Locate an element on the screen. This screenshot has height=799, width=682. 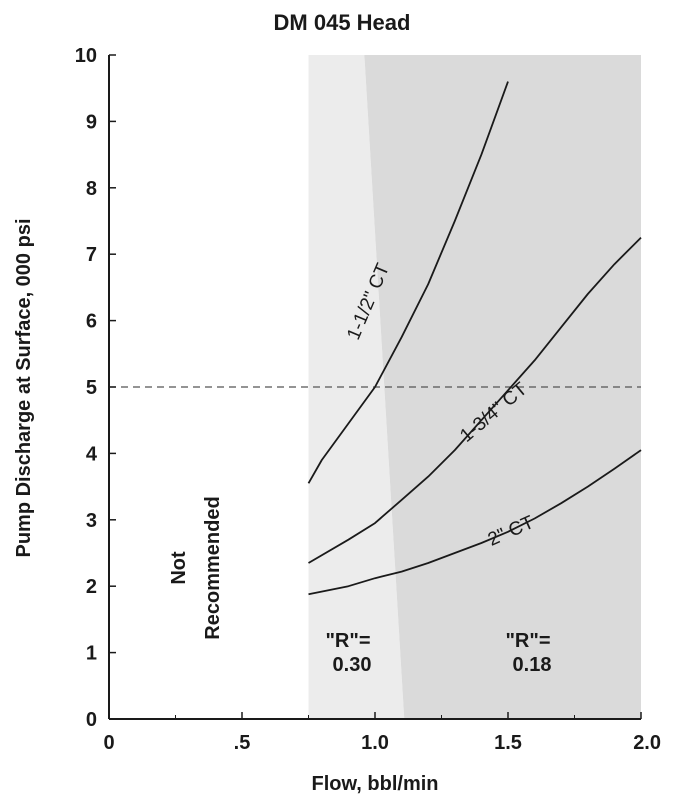
r-value-line-2-2: 0.18 is located at coordinates (532, 665).